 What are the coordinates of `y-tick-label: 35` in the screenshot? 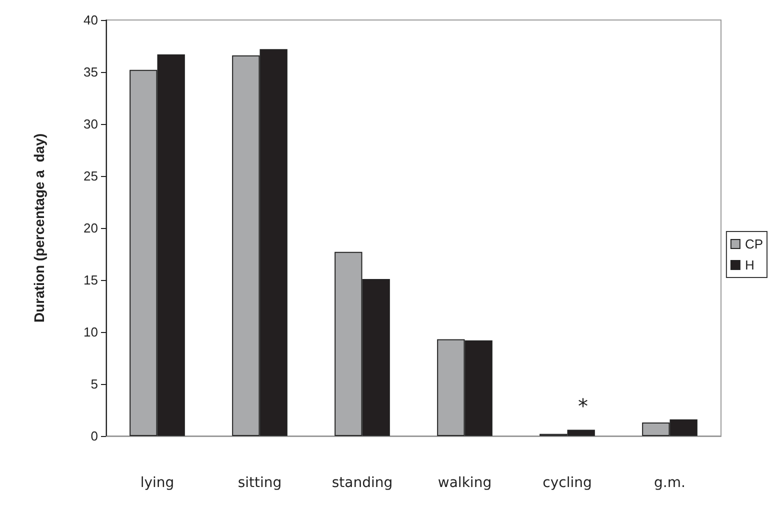 It's located at (91, 72).